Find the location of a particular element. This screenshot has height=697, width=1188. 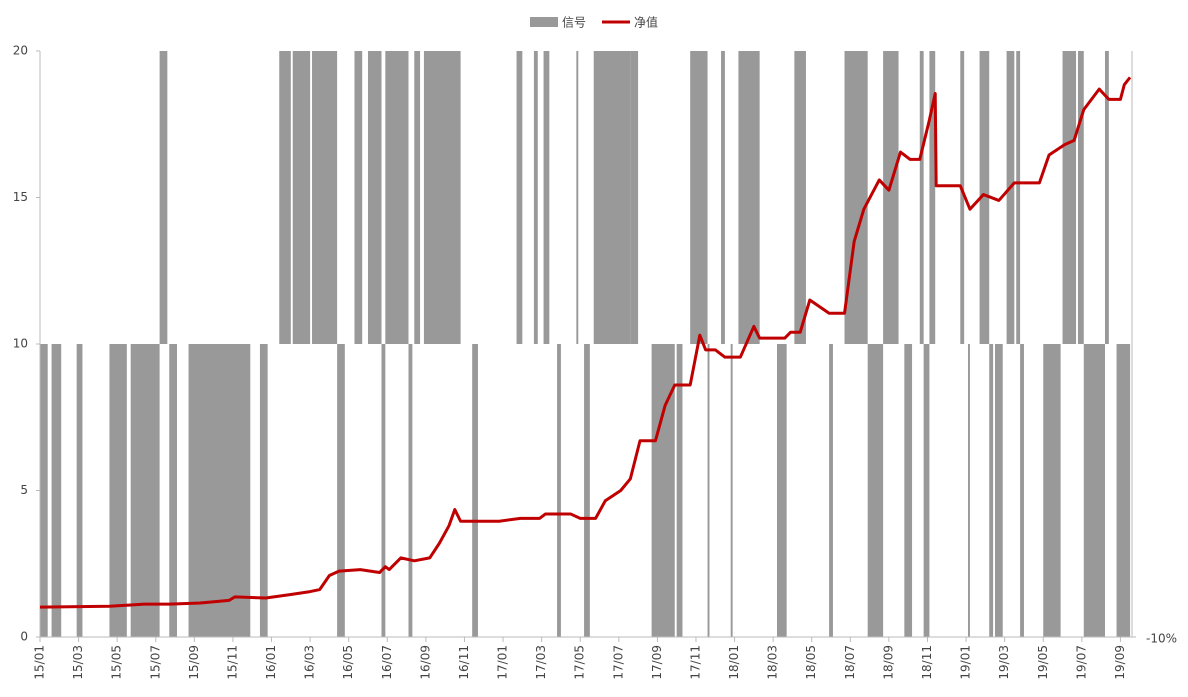

y-tick-label: 15 is located at coordinates (20, 197).